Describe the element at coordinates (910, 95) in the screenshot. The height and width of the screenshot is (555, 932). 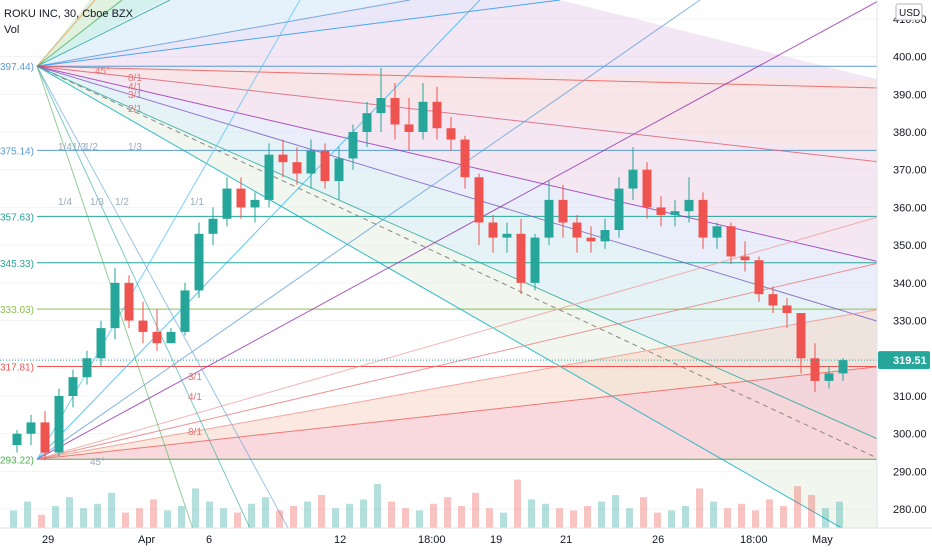
I see `y-tick-label: 390.00` at that location.